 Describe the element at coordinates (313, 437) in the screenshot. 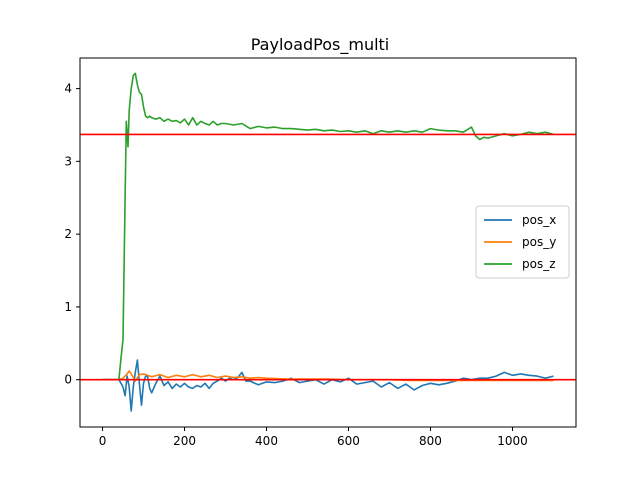

I see `x-axis: 0 200 400 600 800 1000` at that location.